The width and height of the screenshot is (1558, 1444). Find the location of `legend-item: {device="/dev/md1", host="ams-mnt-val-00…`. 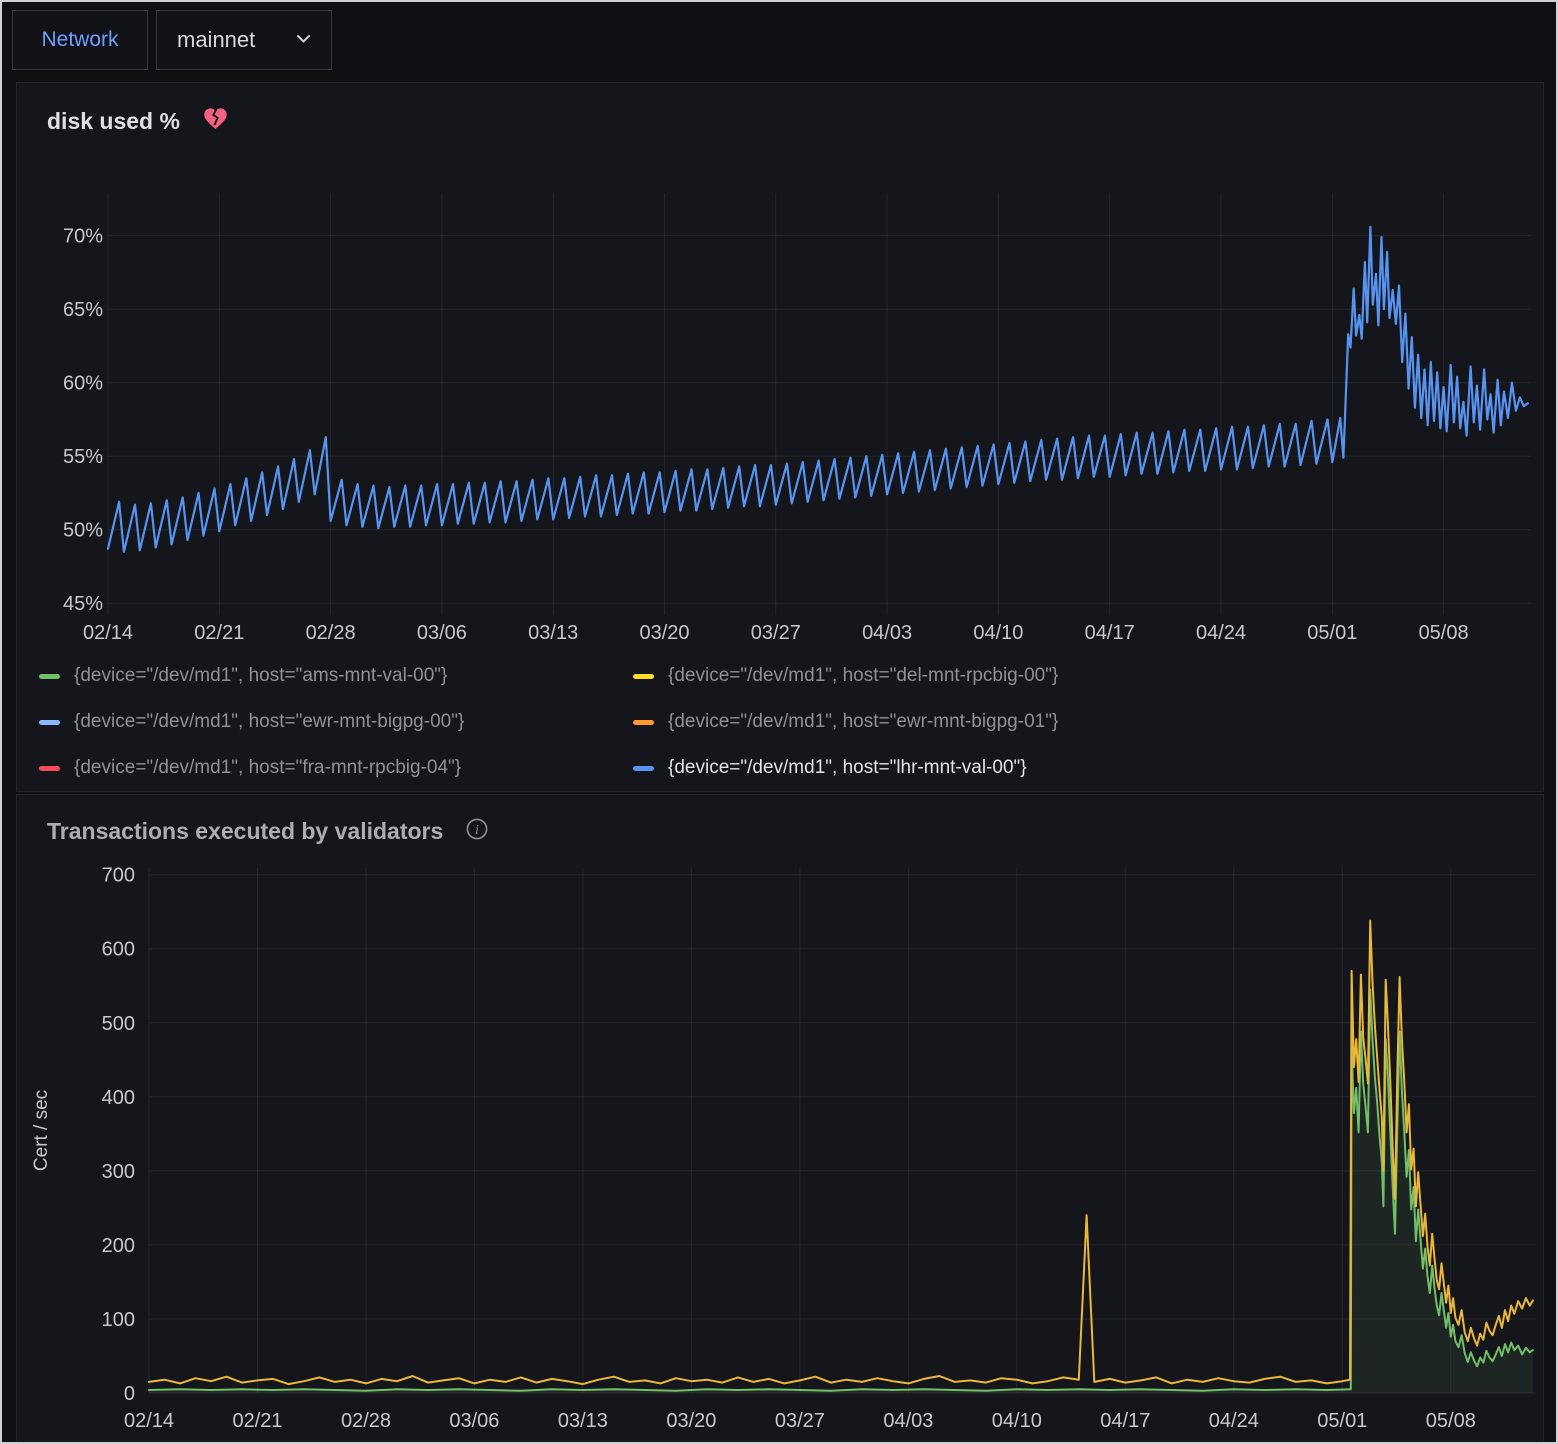

legend-item: {device="/dev/md1", host="ams-mnt-val-00… is located at coordinates (336, 676).